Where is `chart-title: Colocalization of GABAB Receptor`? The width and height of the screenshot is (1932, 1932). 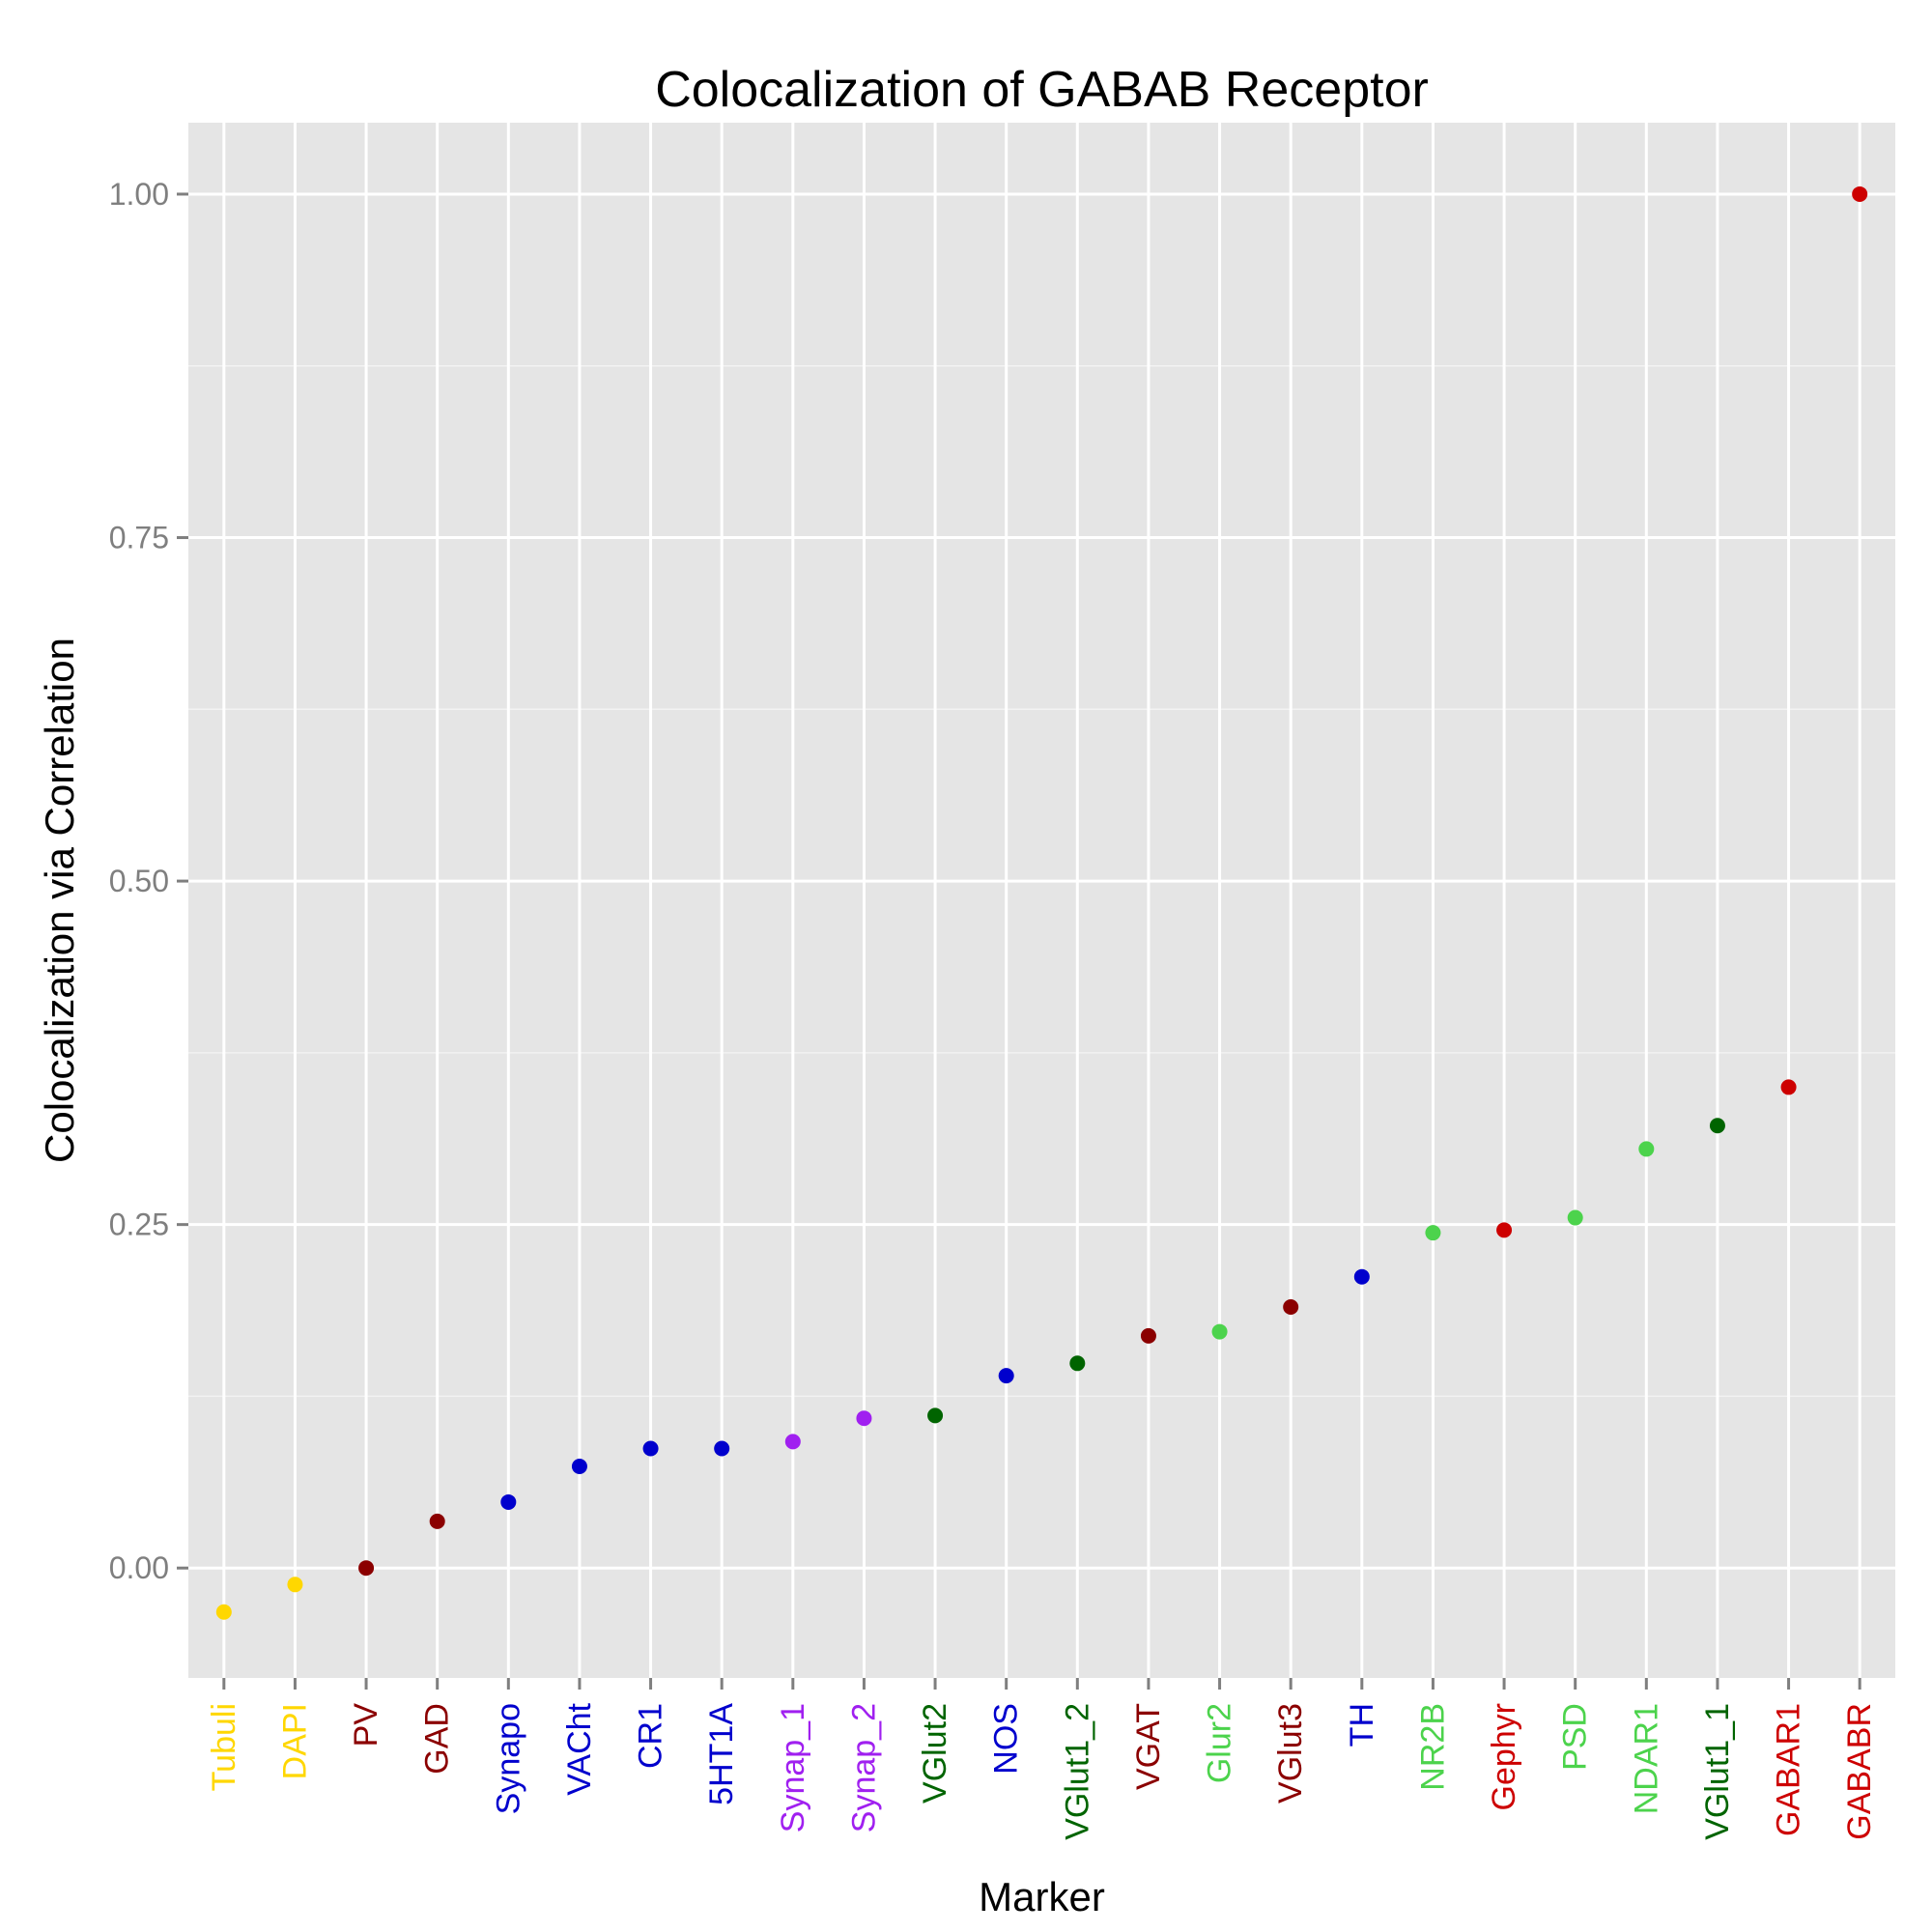 chart-title: Colocalization of GABAB Receptor is located at coordinates (1042, 90).